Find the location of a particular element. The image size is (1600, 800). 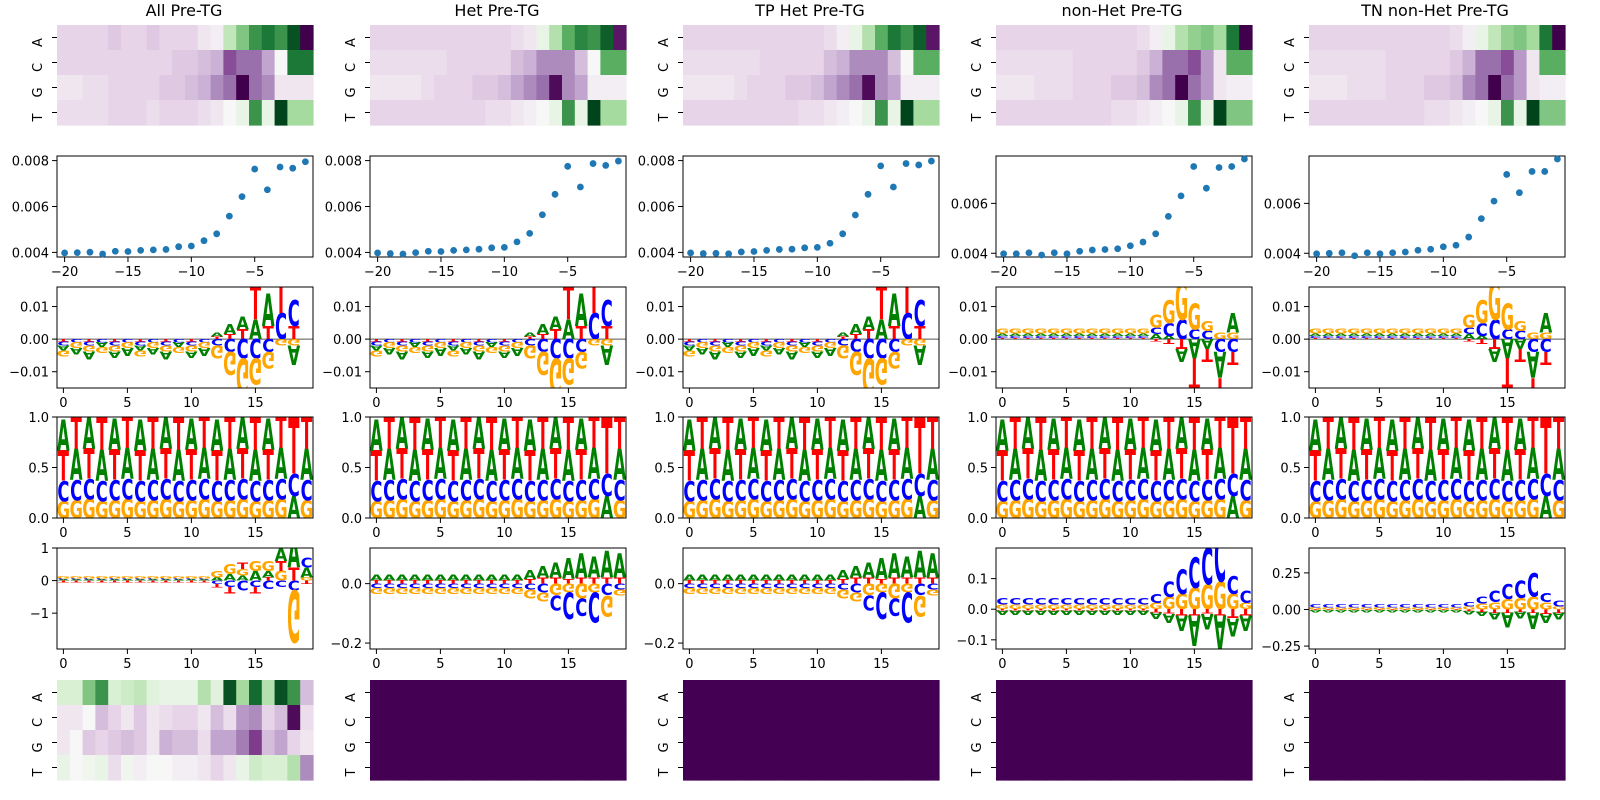

heatmap-row-label: T is located at coordinates (351, 117).